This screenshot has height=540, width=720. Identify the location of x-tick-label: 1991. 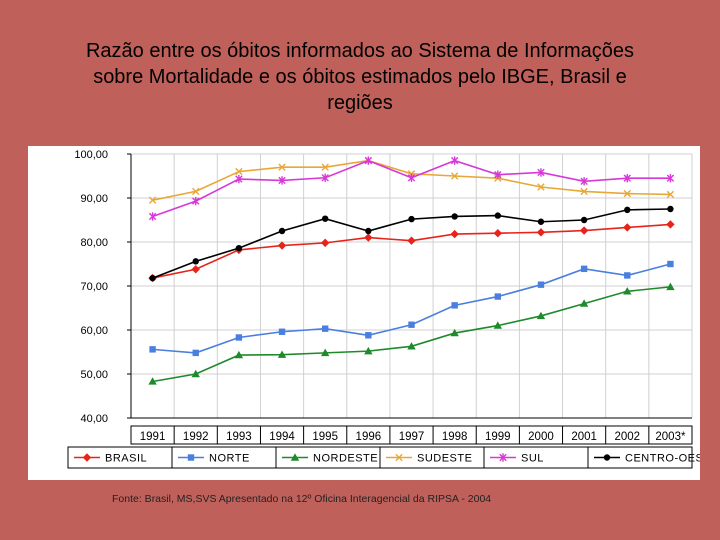
(153, 437).